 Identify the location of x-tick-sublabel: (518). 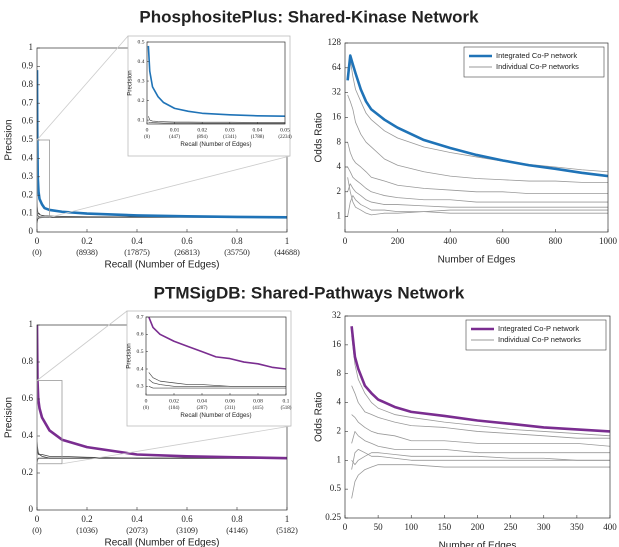
(286, 408).